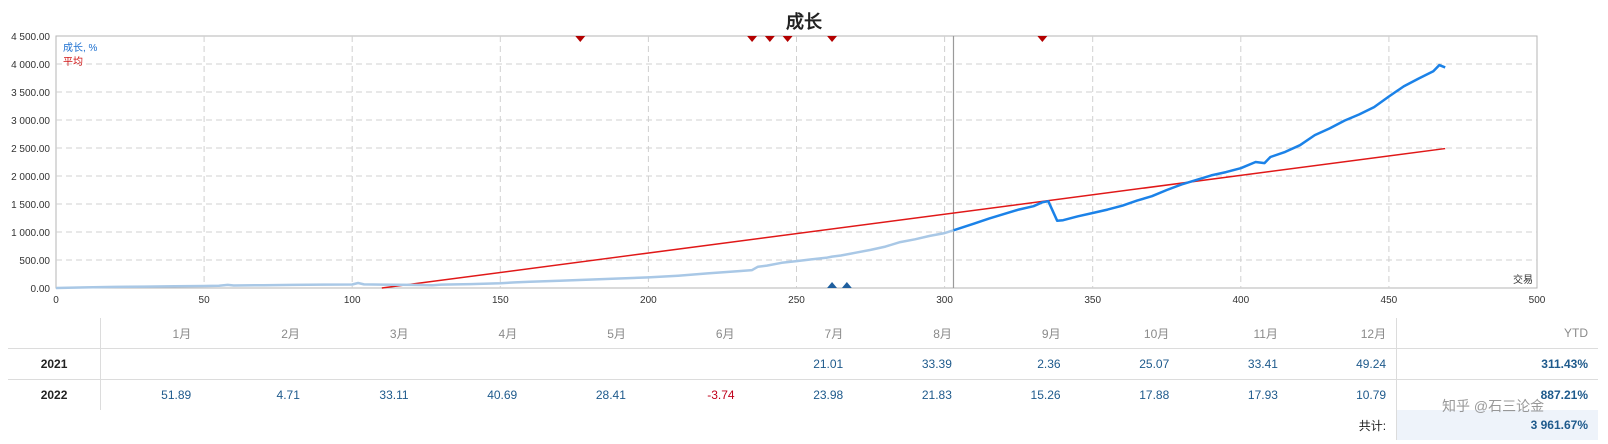 This screenshot has width=1608, height=444. Describe the element at coordinates (151, 394) in the screenshot. I see `month-value-cell: 51.89` at that location.